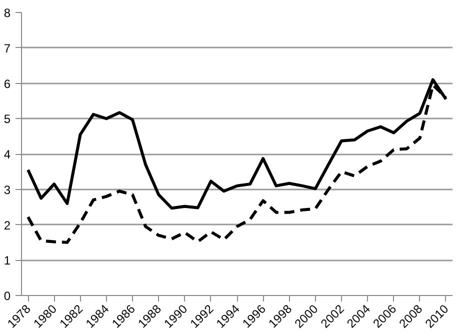 Image resolution: width=458 pixels, height=334 pixels. Describe the element at coordinates (7, 189) in the screenshot. I see `y-tick-label: 3` at that location.